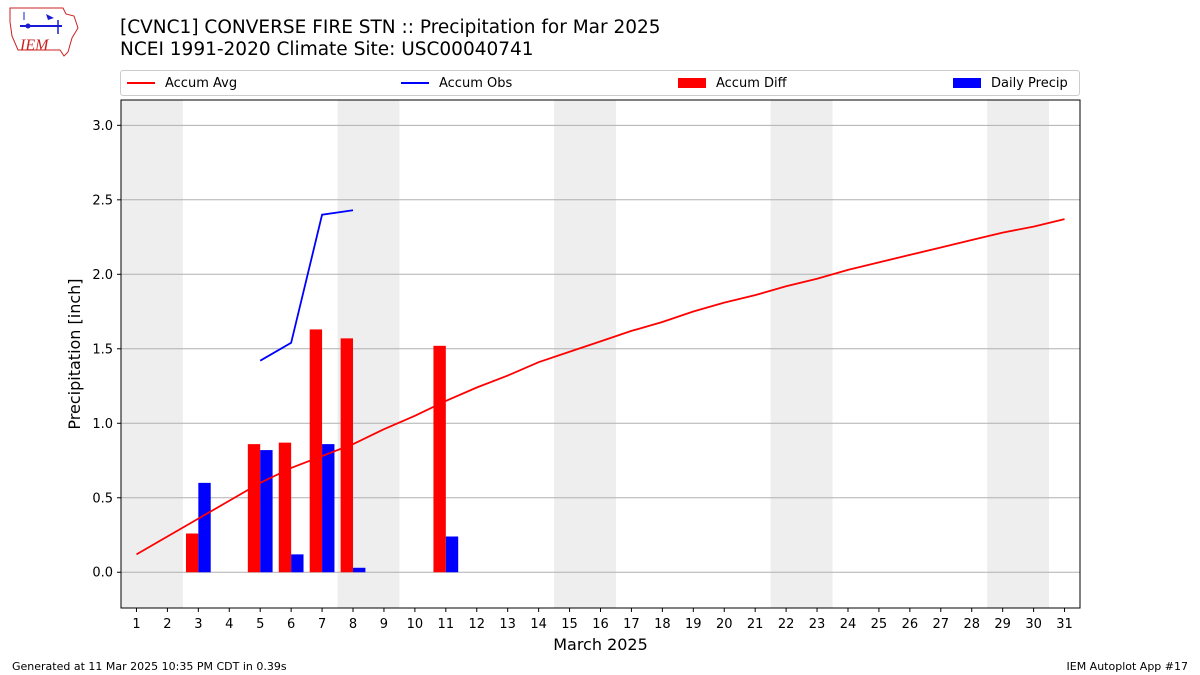 This screenshot has width=1200, height=675. I want to click on y-tick-label: 2.0, so click(102, 275).